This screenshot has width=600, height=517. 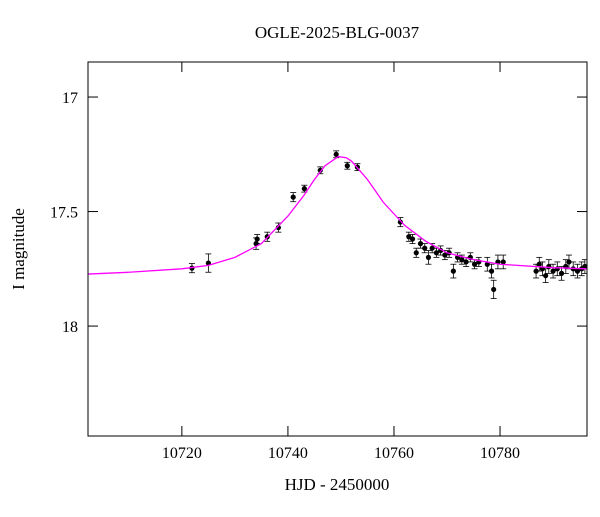 What do you see at coordinates (394, 453) in the screenshot?
I see `x-tick-label: 10760` at bounding box center [394, 453].